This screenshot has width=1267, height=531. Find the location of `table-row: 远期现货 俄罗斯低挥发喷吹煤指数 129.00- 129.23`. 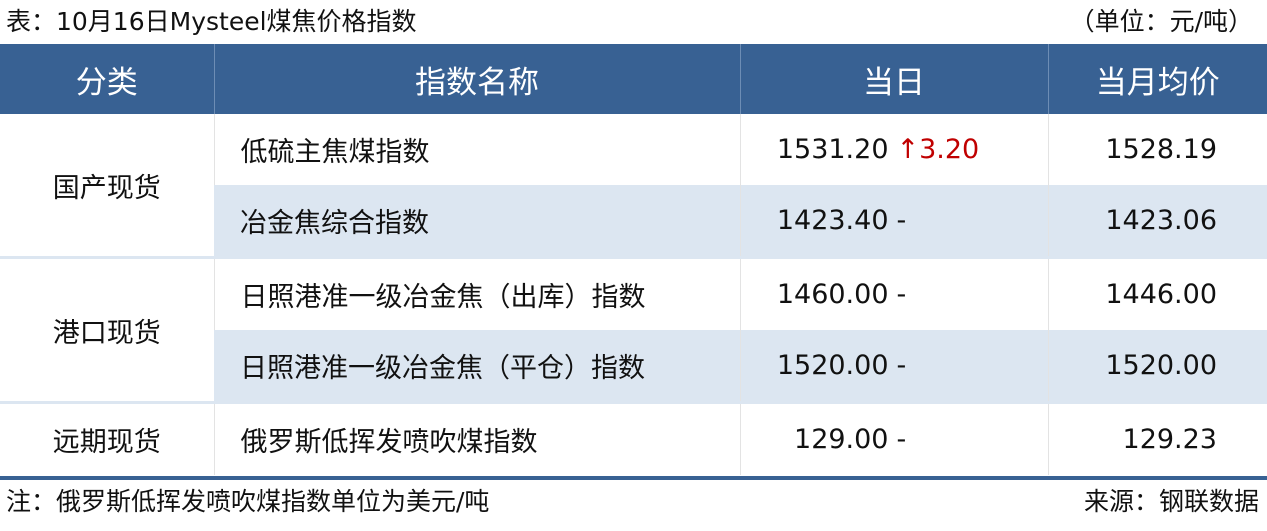

table-row: 远期现货 俄罗斯低挥发喷吹煤指数 129.00- 129.23 is located at coordinates (633, 438).